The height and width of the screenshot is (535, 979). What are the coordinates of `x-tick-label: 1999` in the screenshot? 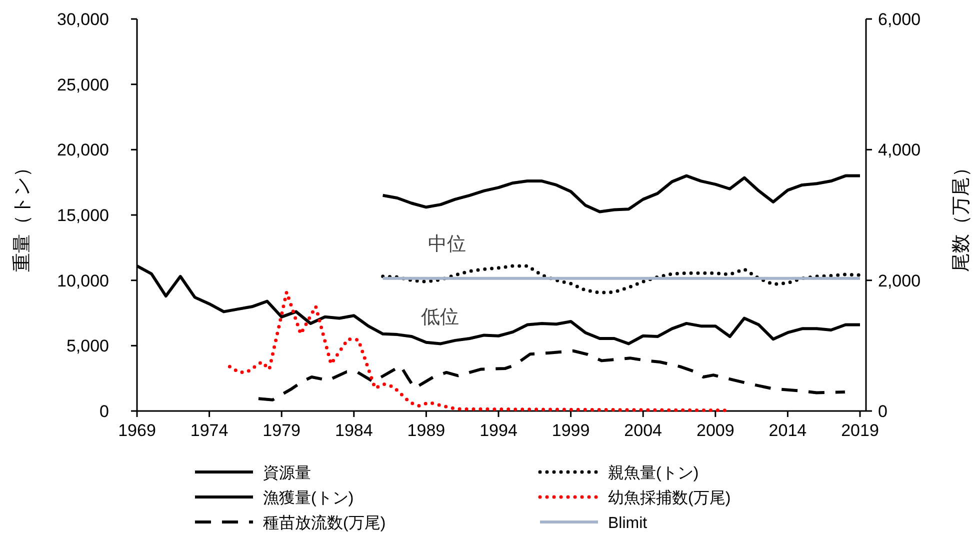 It's located at (571, 430).